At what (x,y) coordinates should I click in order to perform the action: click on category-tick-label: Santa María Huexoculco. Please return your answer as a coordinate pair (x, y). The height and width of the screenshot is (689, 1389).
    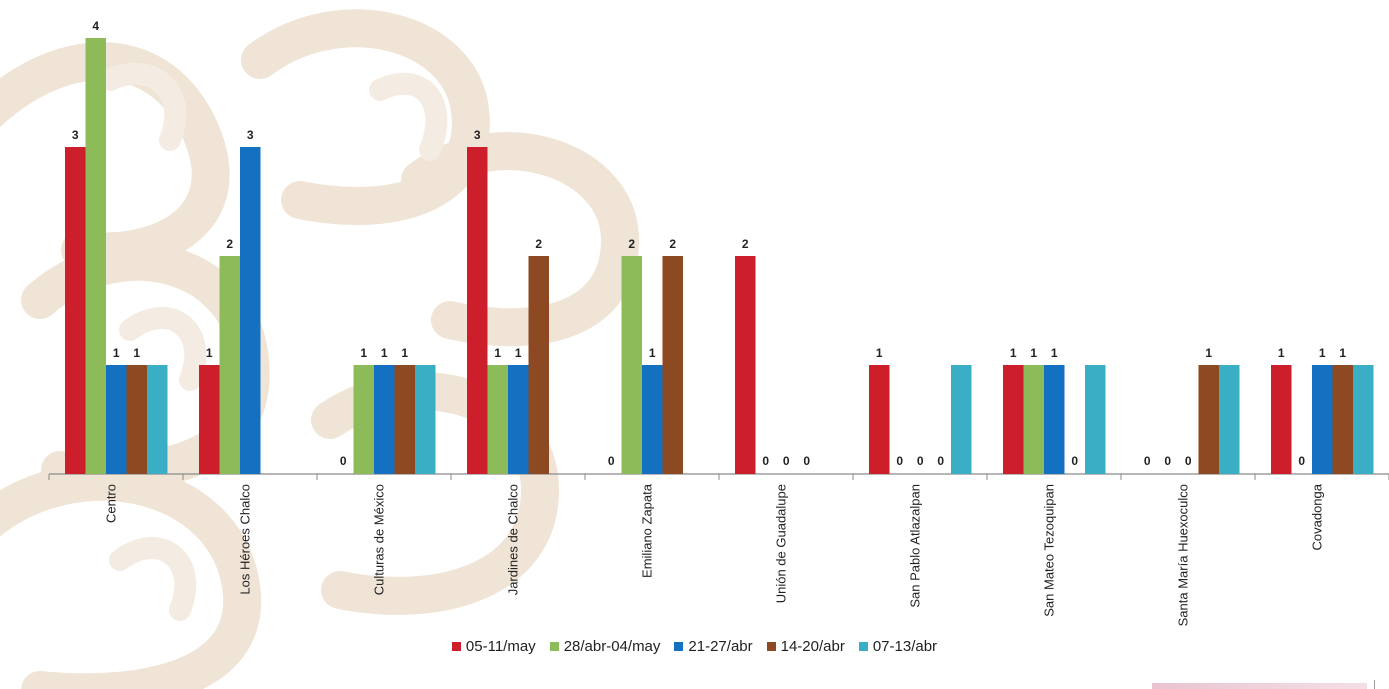
    Looking at the image, I should click on (1182, 555).